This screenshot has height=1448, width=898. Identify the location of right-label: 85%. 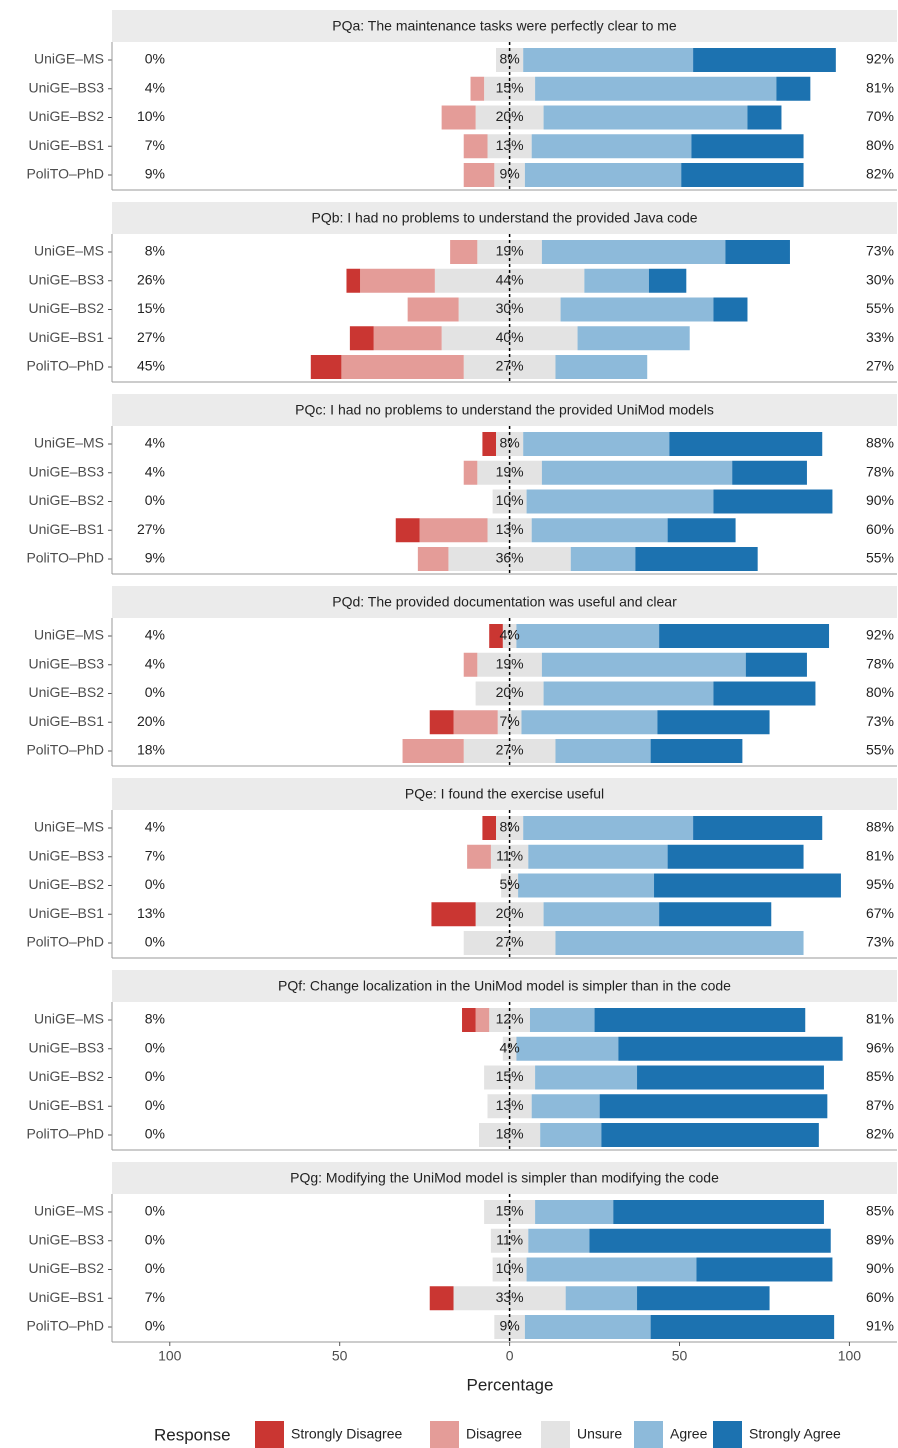
(880, 1076).